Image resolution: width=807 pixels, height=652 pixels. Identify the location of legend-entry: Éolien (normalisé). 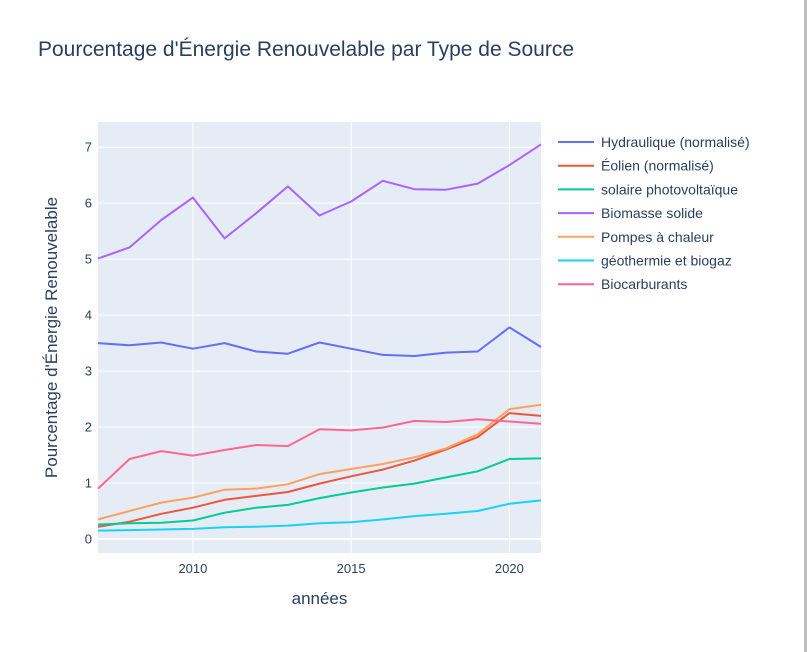
(657, 166).